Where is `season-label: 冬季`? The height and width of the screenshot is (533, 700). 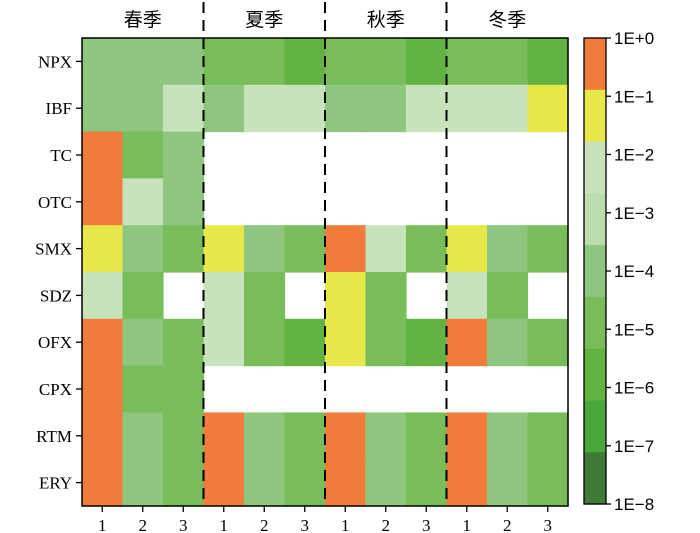
season-label: 冬季 is located at coordinates (507, 20).